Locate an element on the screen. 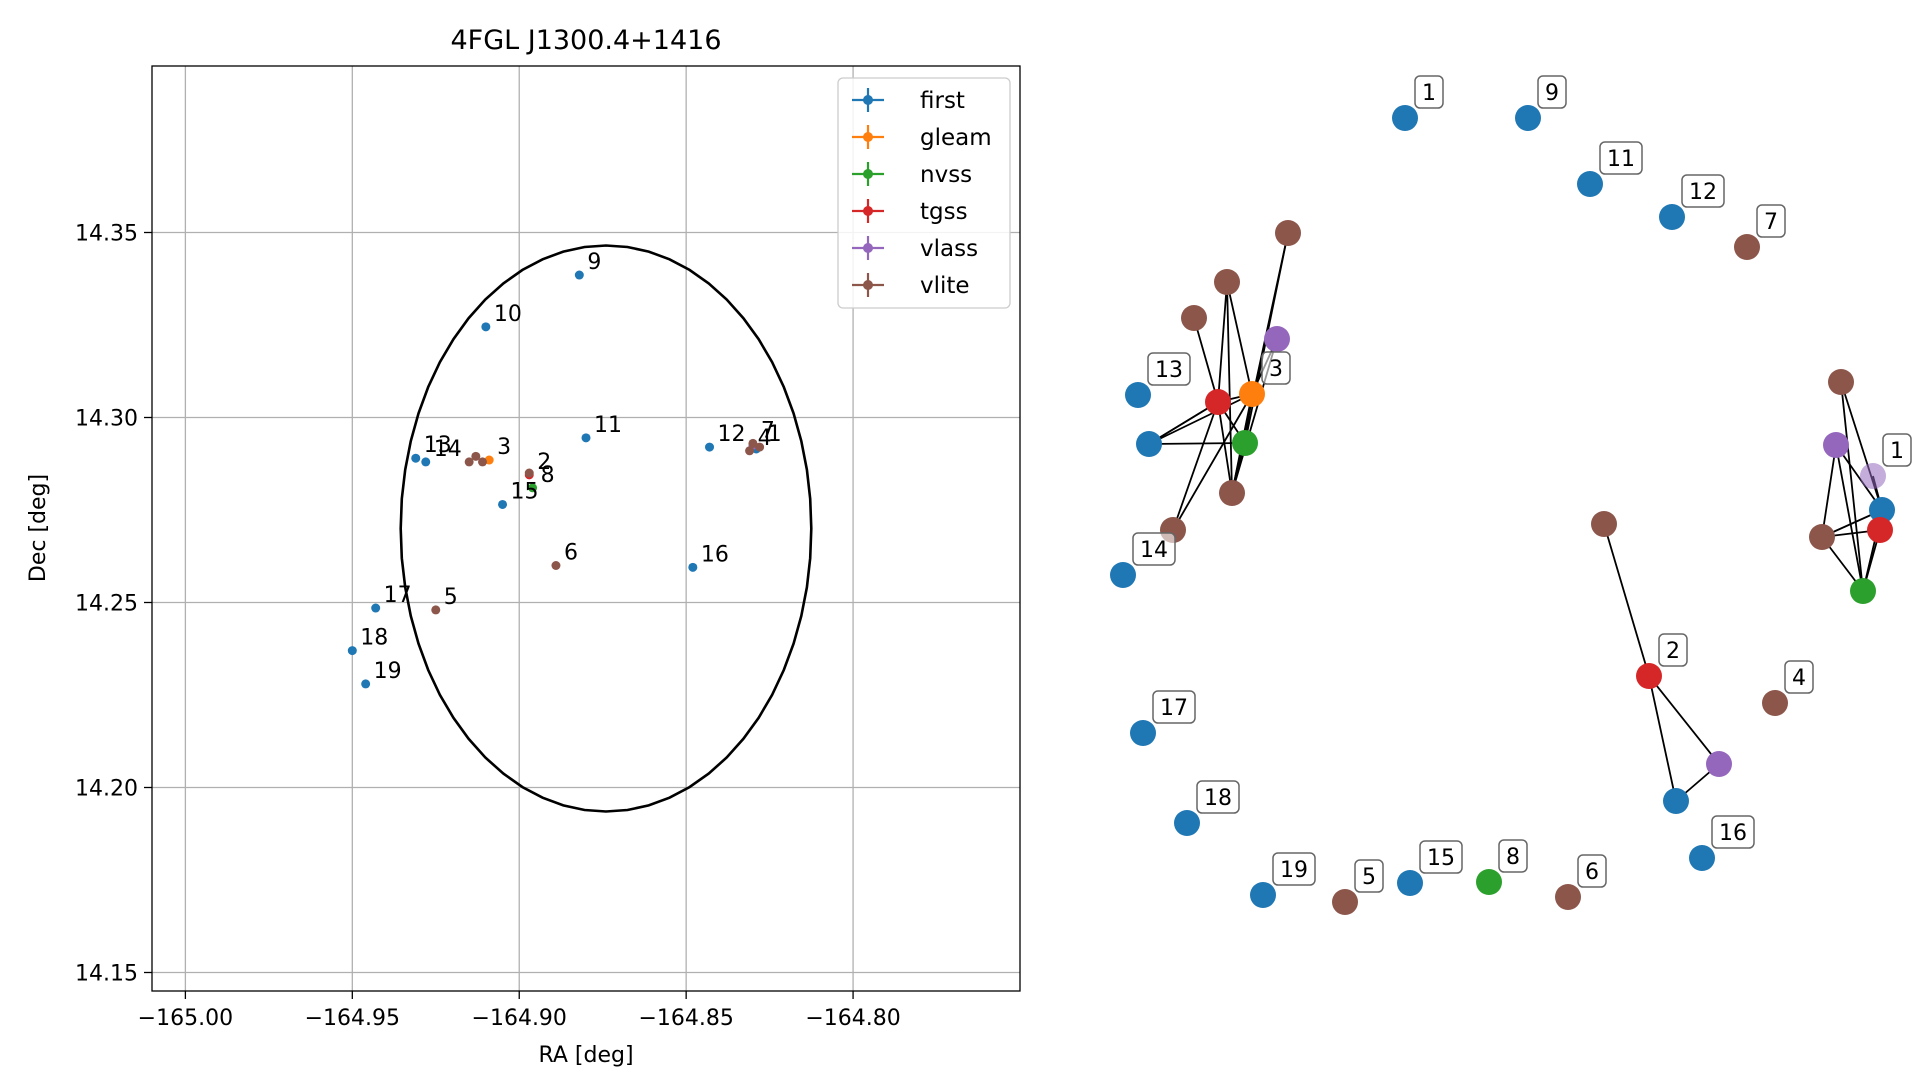 Image resolution: width=1919 pixels, height=1080 pixels. x-tick-label: −164.95 is located at coordinates (352, 1018).